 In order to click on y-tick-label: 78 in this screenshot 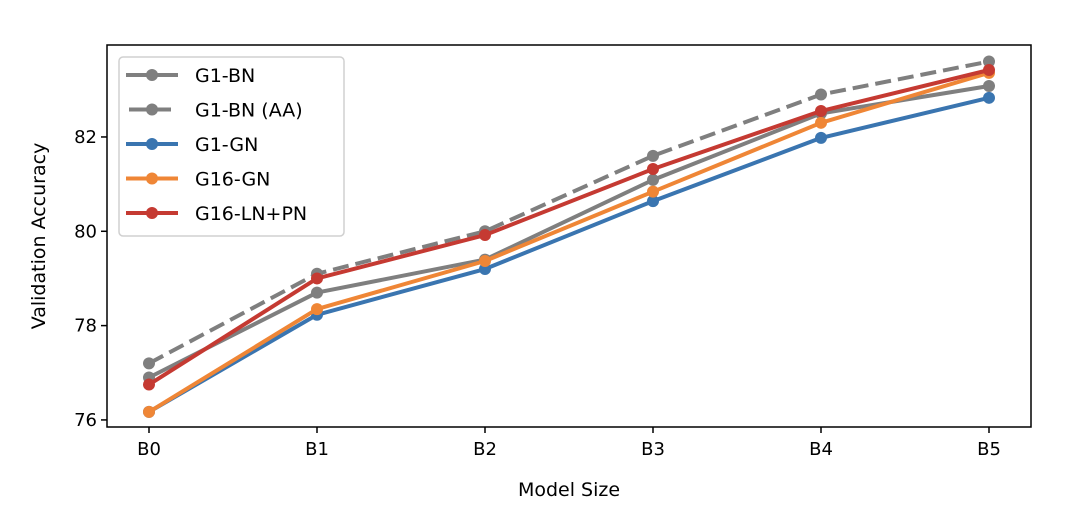, I will do `click(85, 326)`.